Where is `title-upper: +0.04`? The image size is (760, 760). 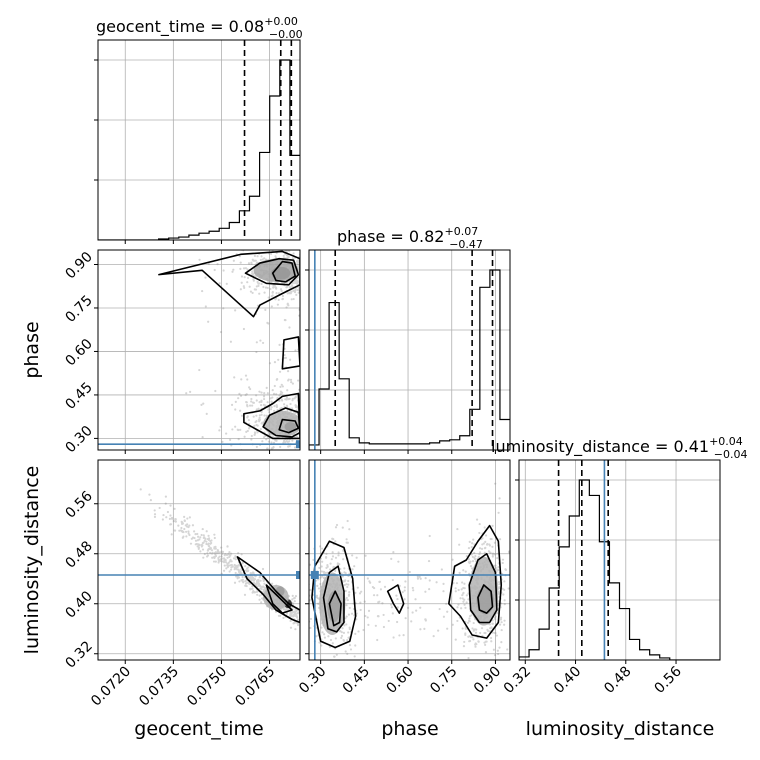 title-upper: +0.04 is located at coordinates (726, 441).